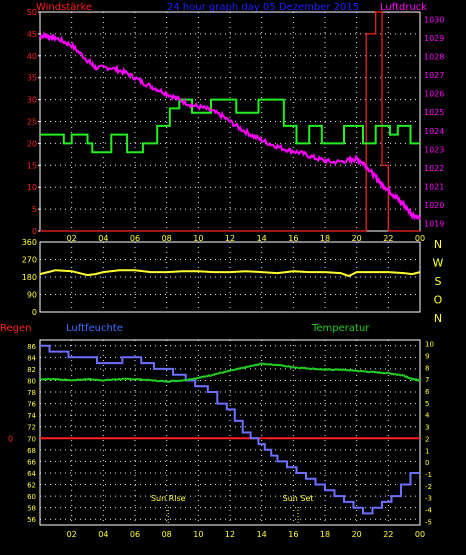  Describe the element at coordinates (429, 345) in the screenshot. I see `temperature-axis-tick-label: 10` at that location.